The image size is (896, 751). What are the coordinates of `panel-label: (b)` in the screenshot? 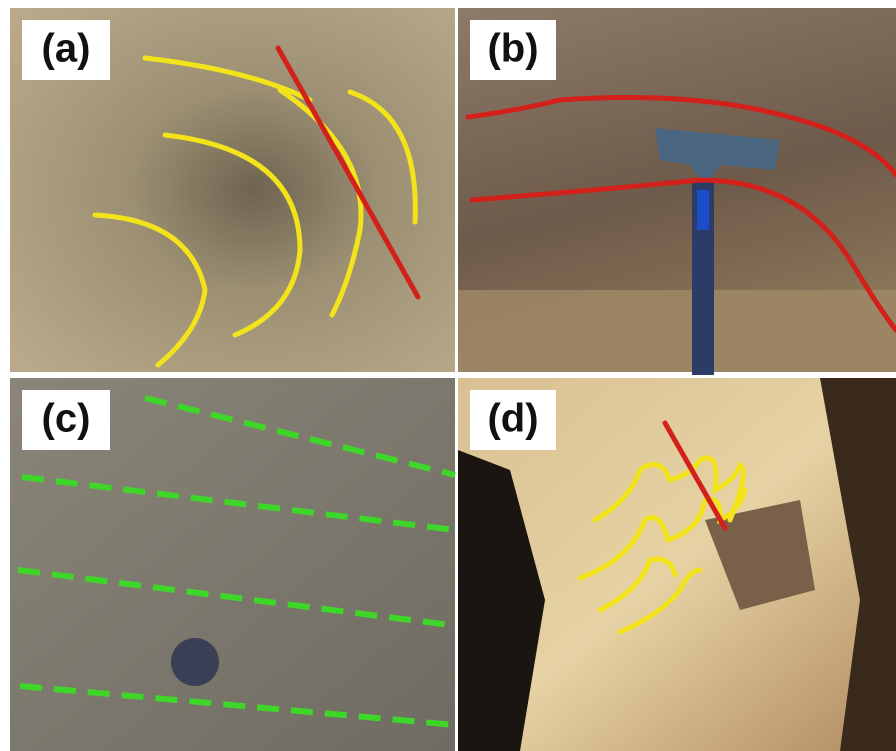 It's located at (512, 49).